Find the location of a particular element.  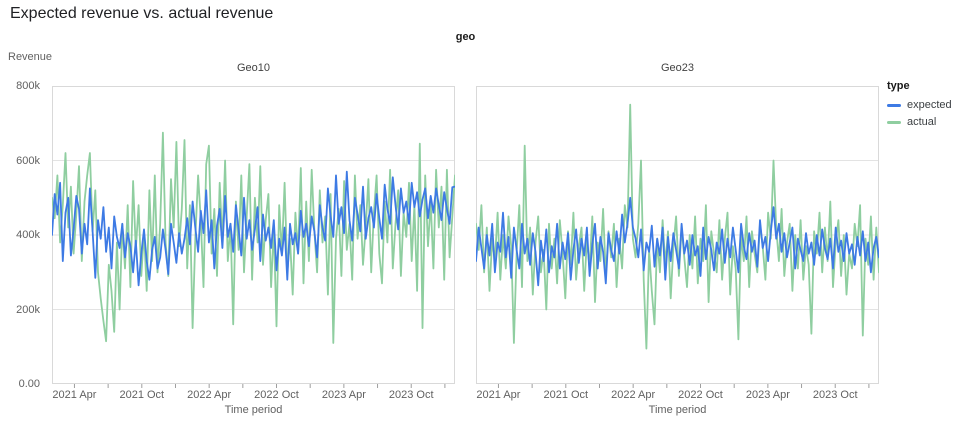

y-tick-label: 600k is located at coordinates (28, 160).